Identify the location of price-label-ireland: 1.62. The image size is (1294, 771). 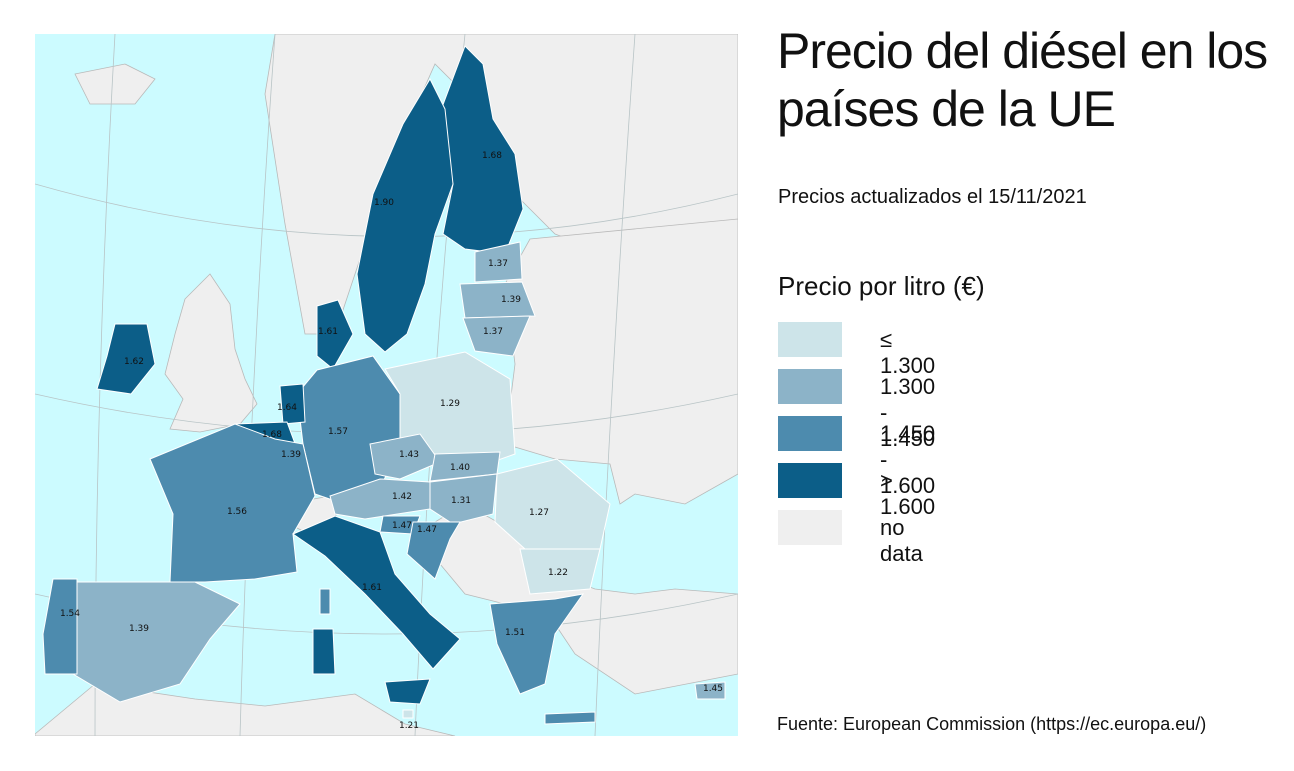
(134, 362).